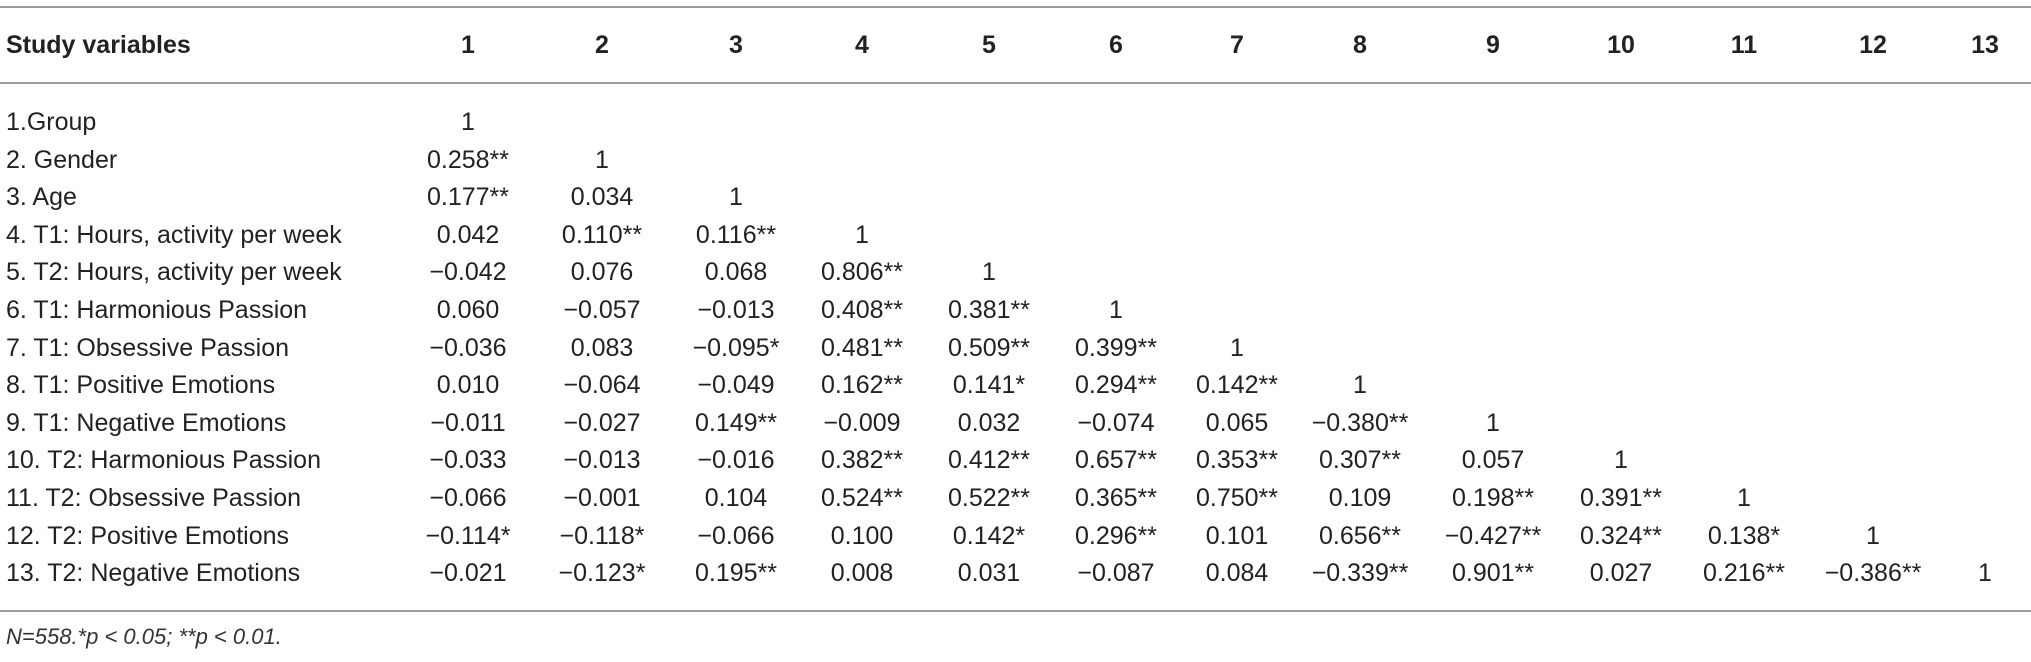 This screenshot has height=662, width=2031. Describe the element at coordinates (468, 573) in the screenshot. I see `correlation-cell: −0.021` at that location.